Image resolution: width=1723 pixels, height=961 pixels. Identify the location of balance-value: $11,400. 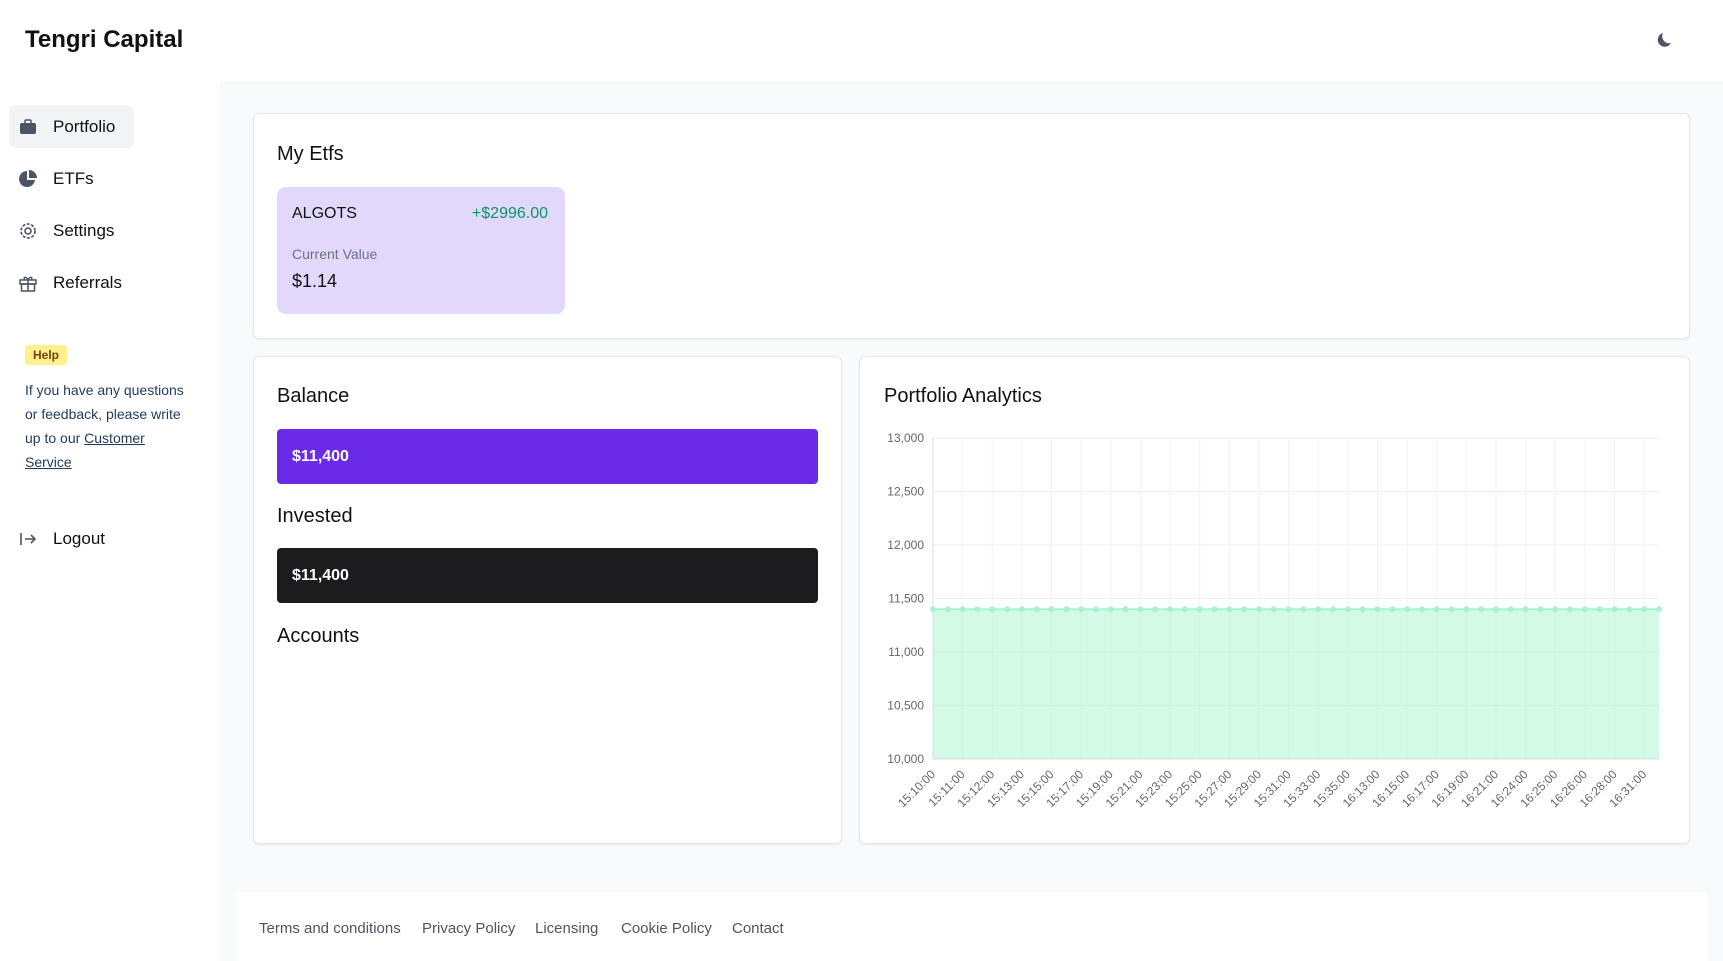
(320, 456).